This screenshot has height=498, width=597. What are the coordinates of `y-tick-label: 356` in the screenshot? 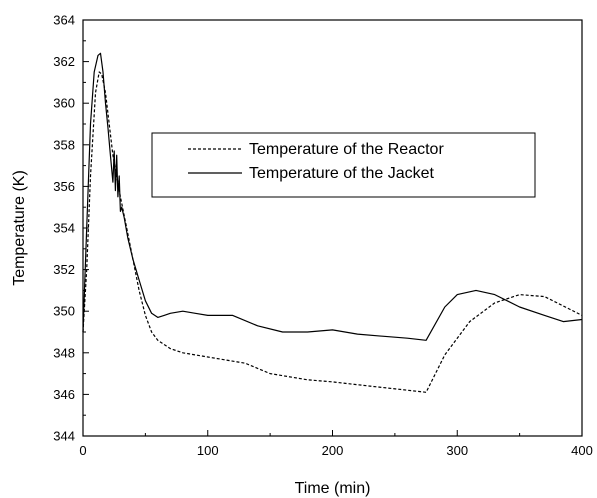 It's located at (64, 186).